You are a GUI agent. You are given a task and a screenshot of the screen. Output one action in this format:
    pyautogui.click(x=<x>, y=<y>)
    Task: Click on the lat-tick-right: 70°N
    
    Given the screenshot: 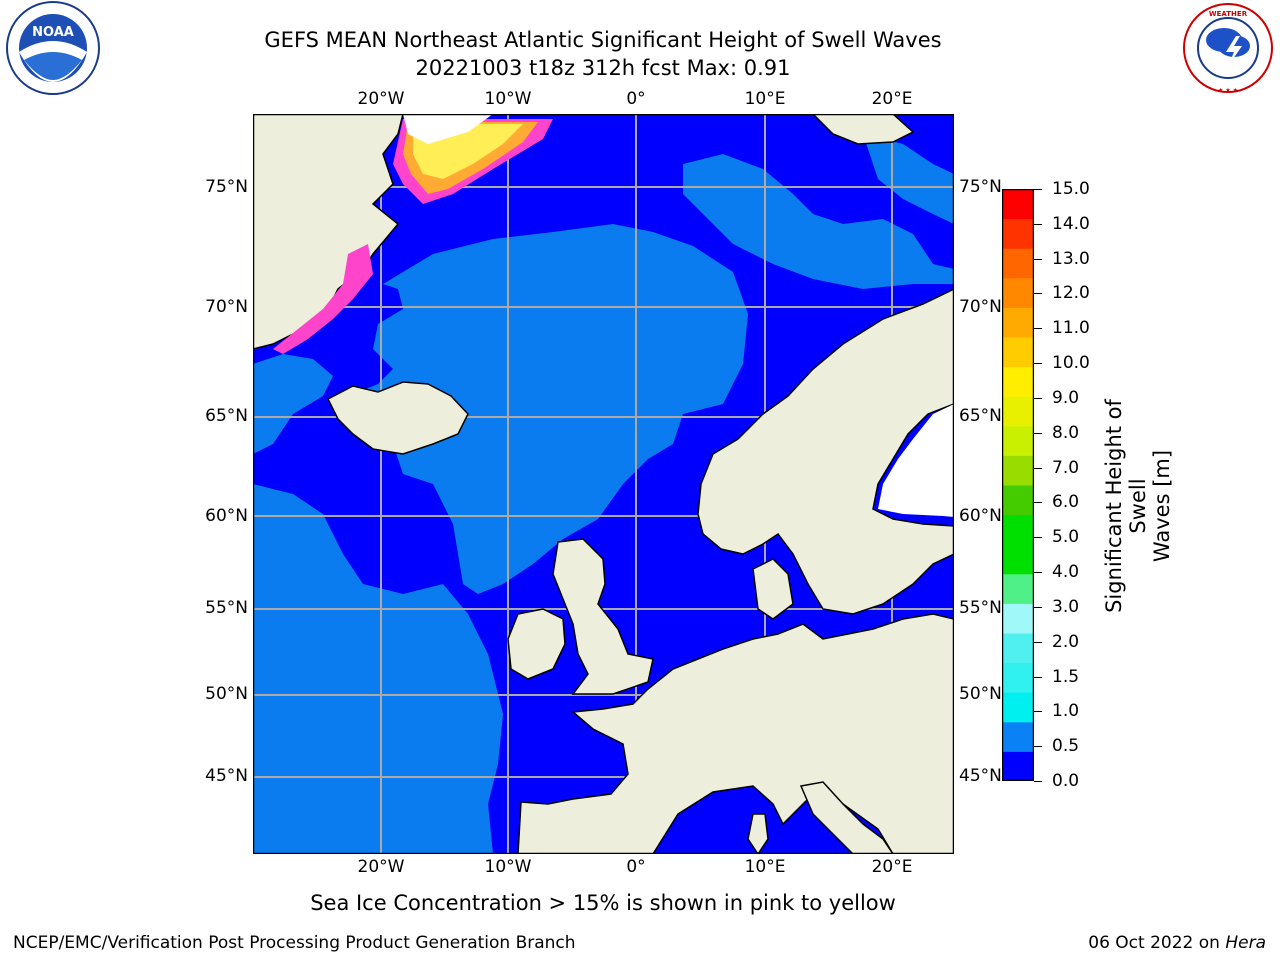 What is the action you would take?
    pyautogui.click(x=980, y=307)
    